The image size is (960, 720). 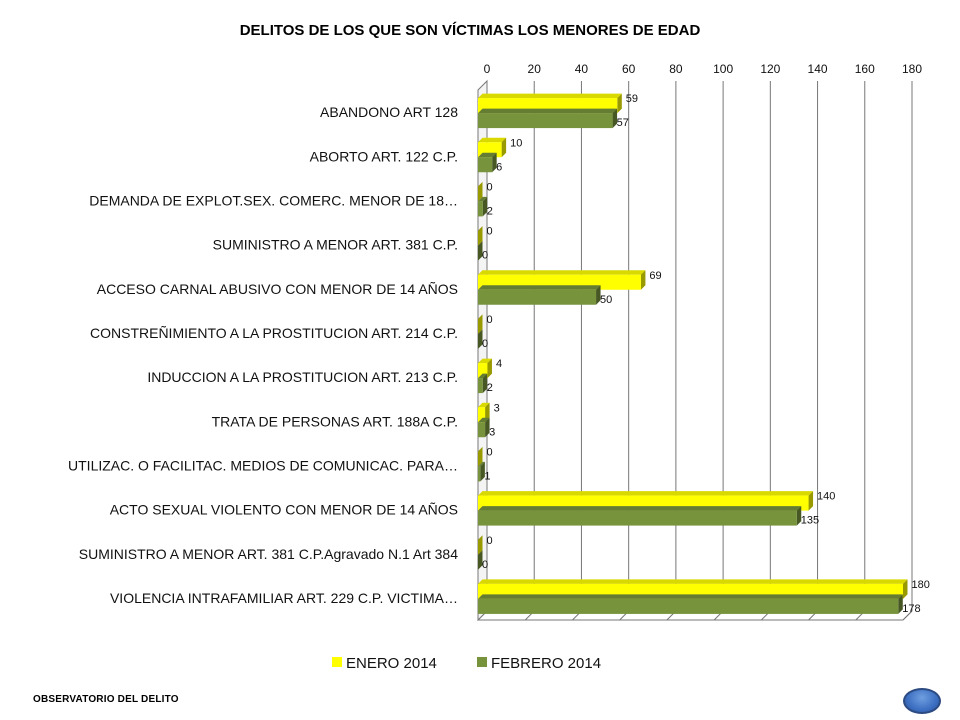 What do you see at coordinates (335, 245) in the screenshot?
I see `category-label: SUMINISTRO A MENOR ART. 381 C.P.` at bounding box center [335, 245].